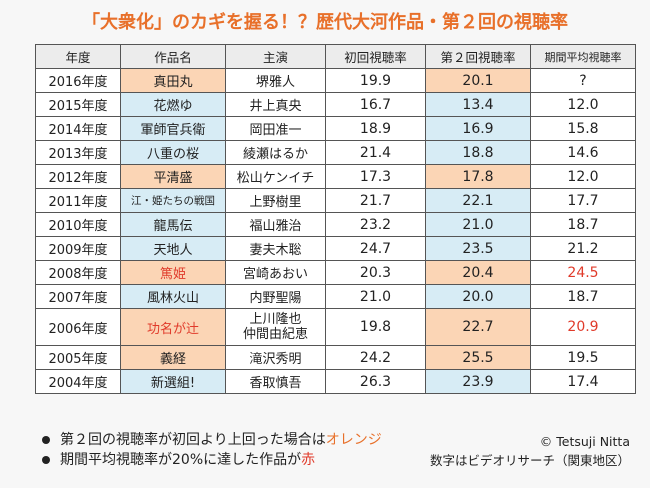 The width and height of the screenshot is (650, 488). Describe the element at coordinates (478, 152) in the screenshot. I see `cell-second-rating: 18.8` at that location.